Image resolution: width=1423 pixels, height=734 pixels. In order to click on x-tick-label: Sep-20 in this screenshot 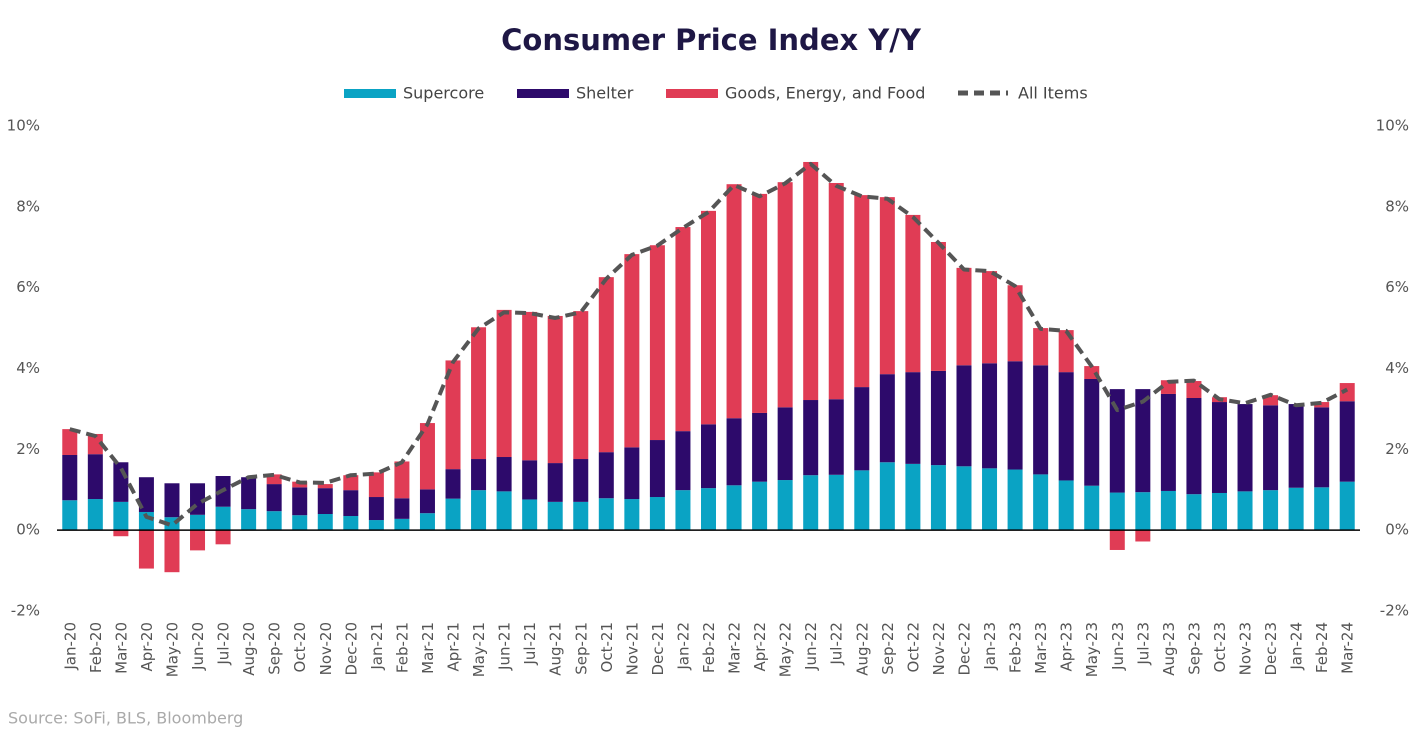, I will do `click(275, 648)`.